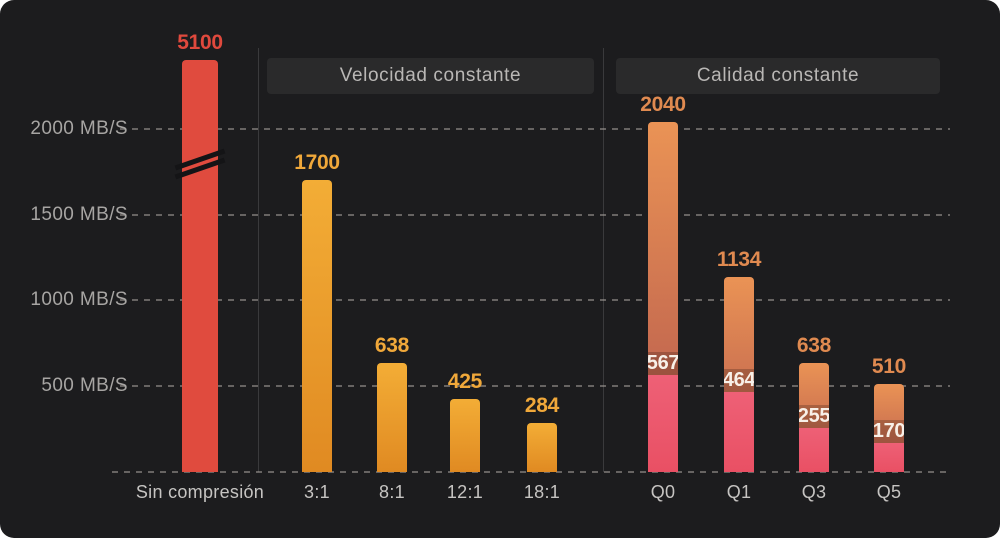 The width and height of the screenshot is (1000, 538). Describe the element at coordinates (392, 417) in the screenshot. I see `bar-8:1` at that location.